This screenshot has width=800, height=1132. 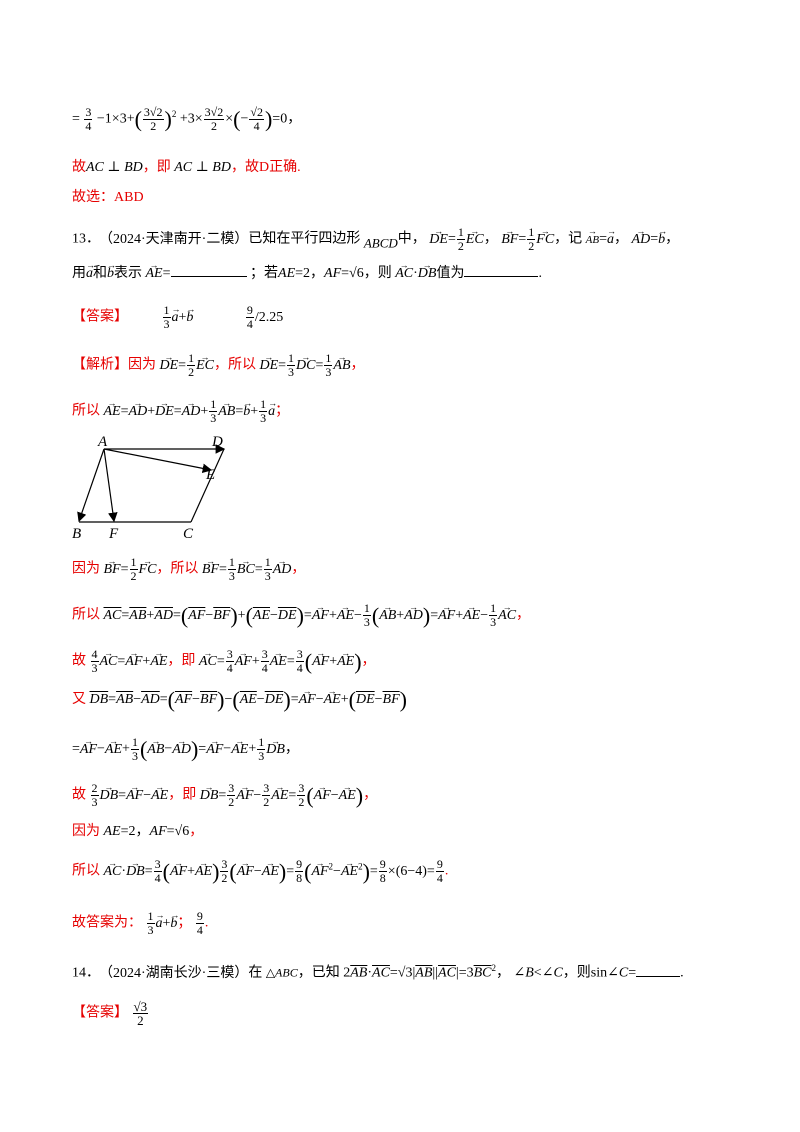 I want to click on q13-answer: 【答案】 13a+b 94/2.25, so click(x=177, y=315).